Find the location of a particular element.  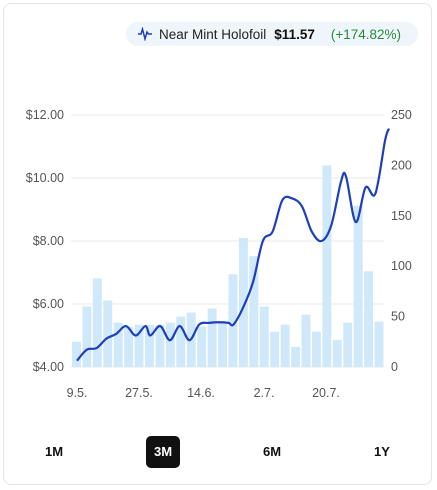

y-left-tick-label: $4.00 is located at coordinates (48, 367).